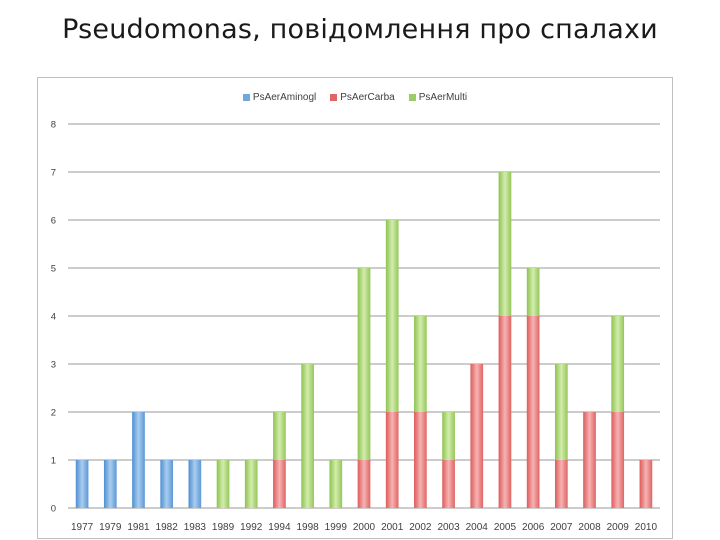  Describe the element at coordinates (53, 221) in the screenshot. I see `y-tick-label: 6` at that location.